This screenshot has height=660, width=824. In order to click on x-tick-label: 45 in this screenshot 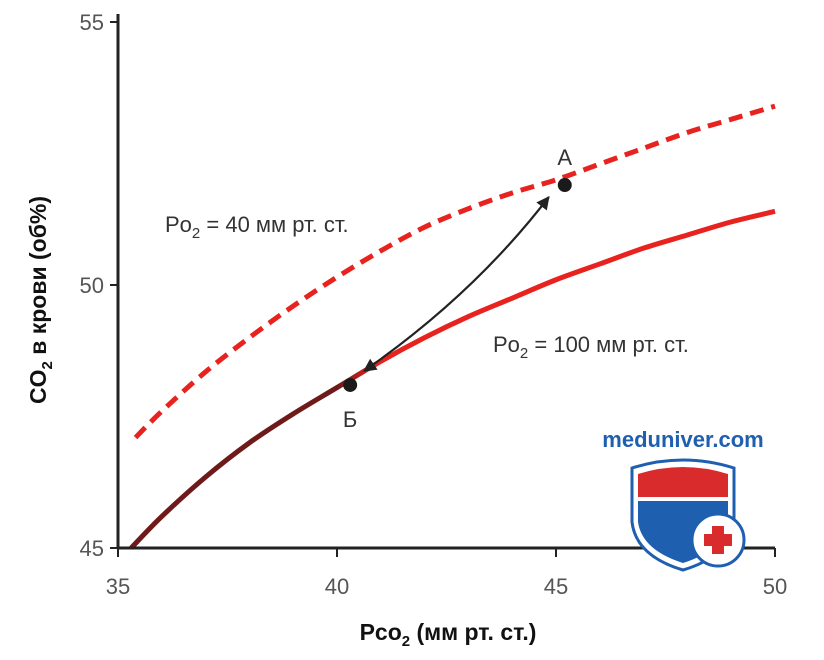, I will do `click(556, 586)`.